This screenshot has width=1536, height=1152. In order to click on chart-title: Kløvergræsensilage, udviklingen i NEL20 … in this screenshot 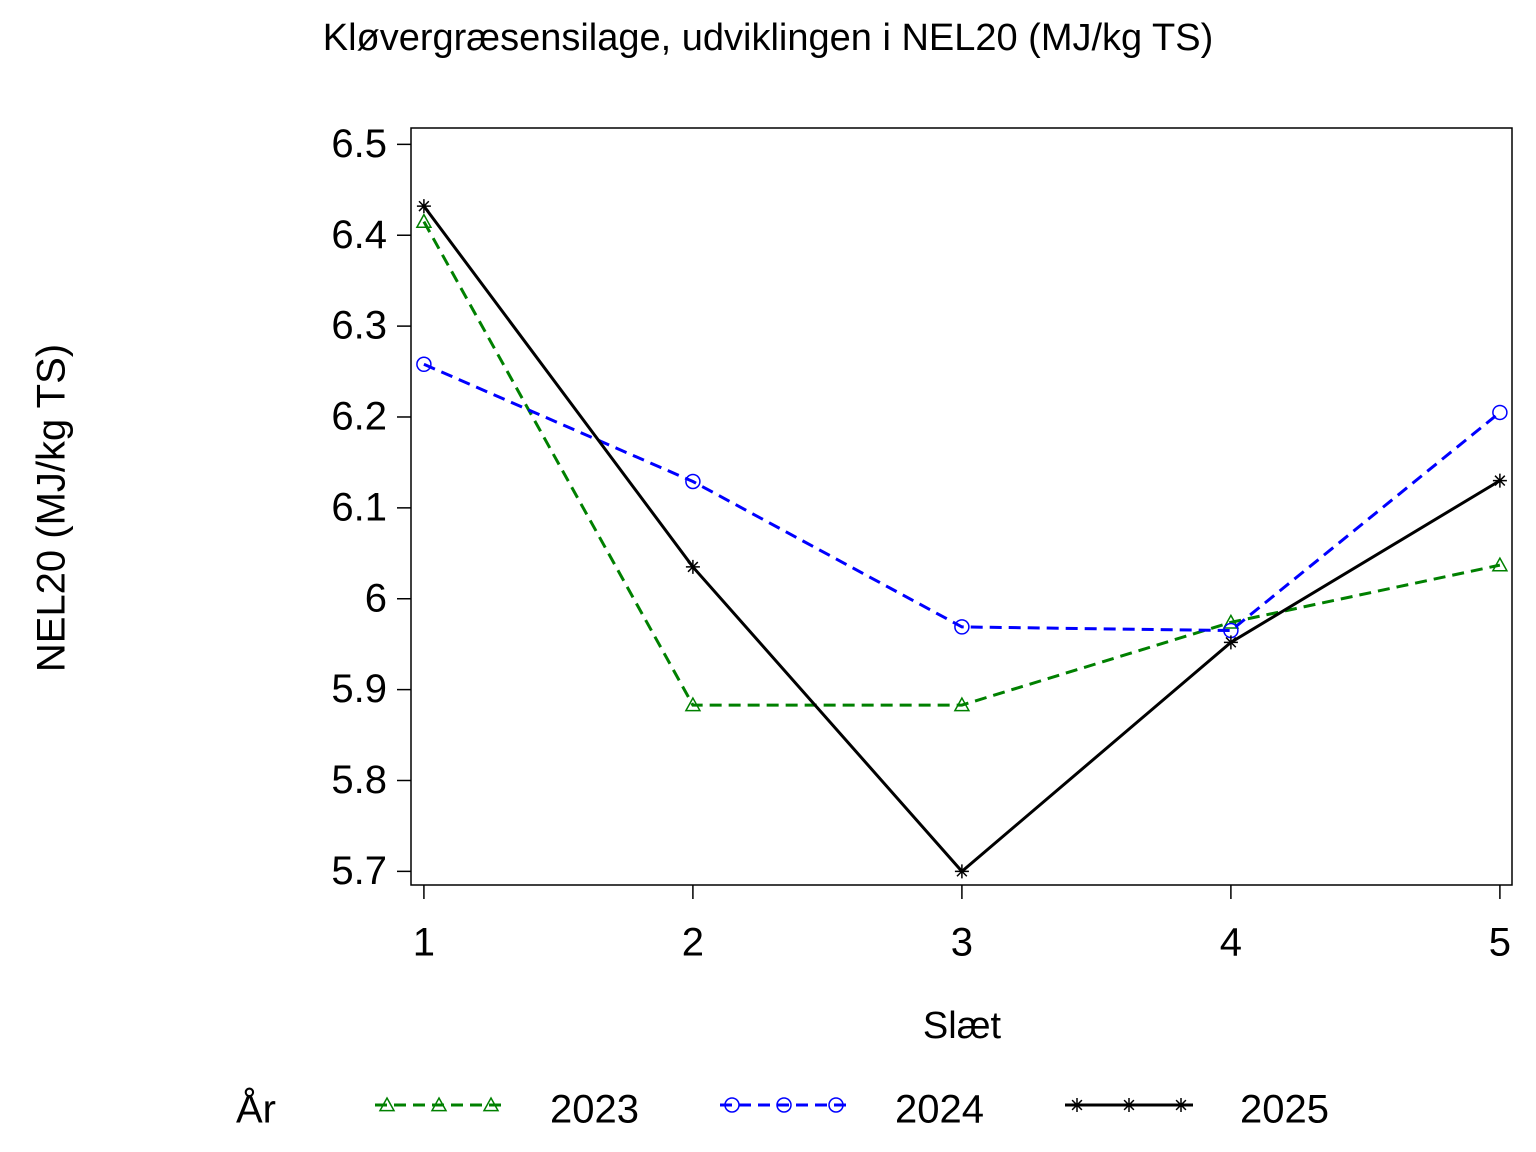, I will do `click(768, 38)`.